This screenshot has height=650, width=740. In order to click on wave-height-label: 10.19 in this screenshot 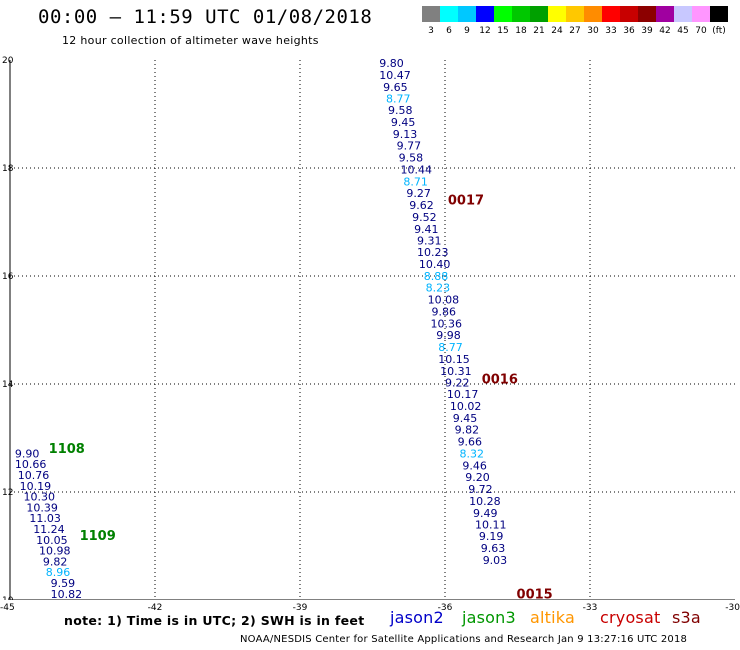, I will do `click(35, 486)`.